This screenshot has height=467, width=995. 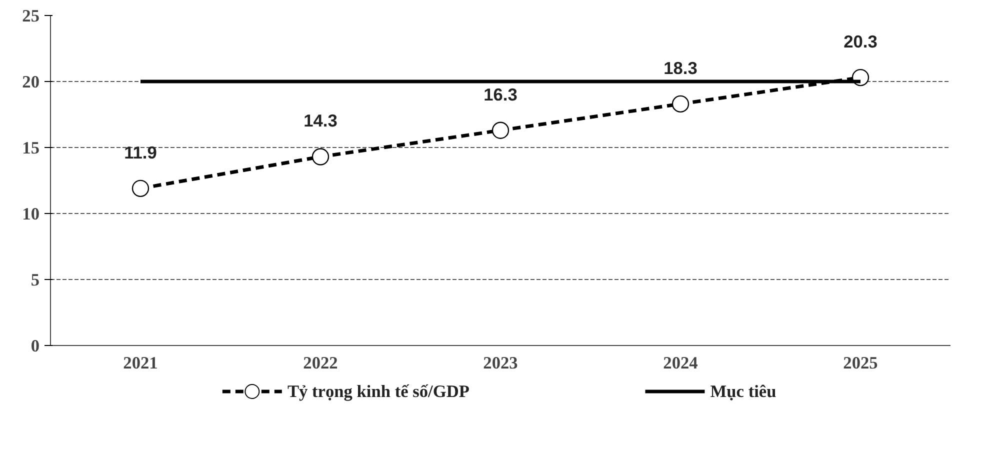 I want to click on data-label: 20.3, so click(x=861, y=42).